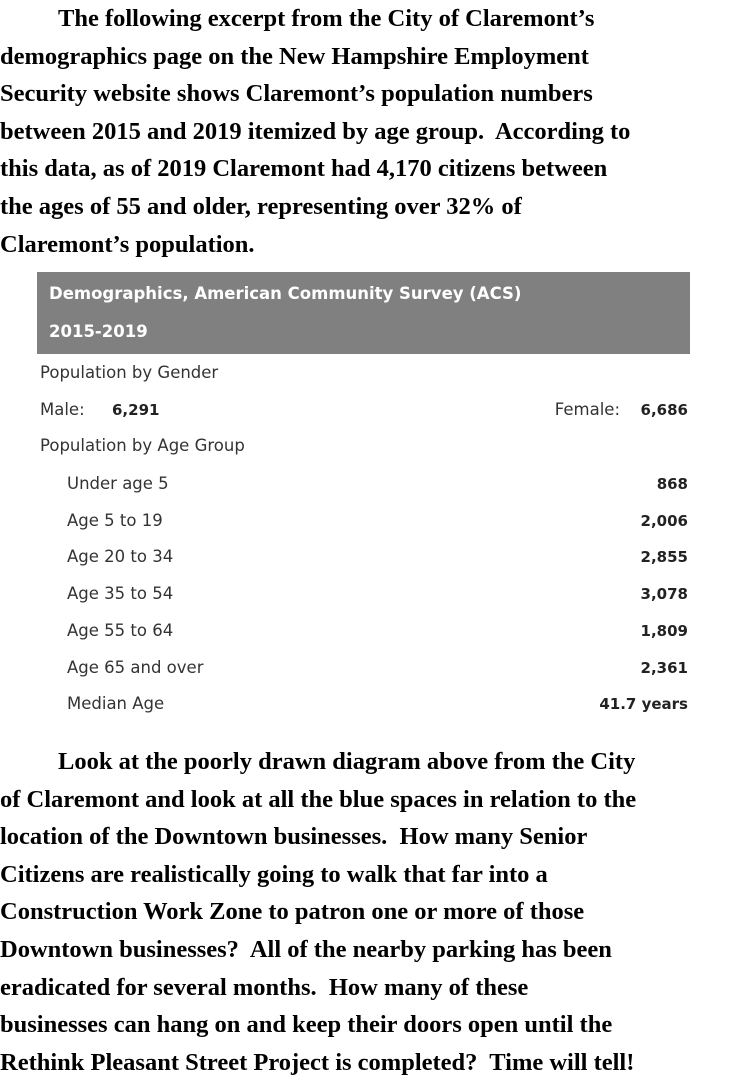 This screenshot has height=1080, width=742. What do you see at coordinates (120, 594) in the screenshot?
I see `age-label: Age 35 to 54` at bounding box center [120, 594].